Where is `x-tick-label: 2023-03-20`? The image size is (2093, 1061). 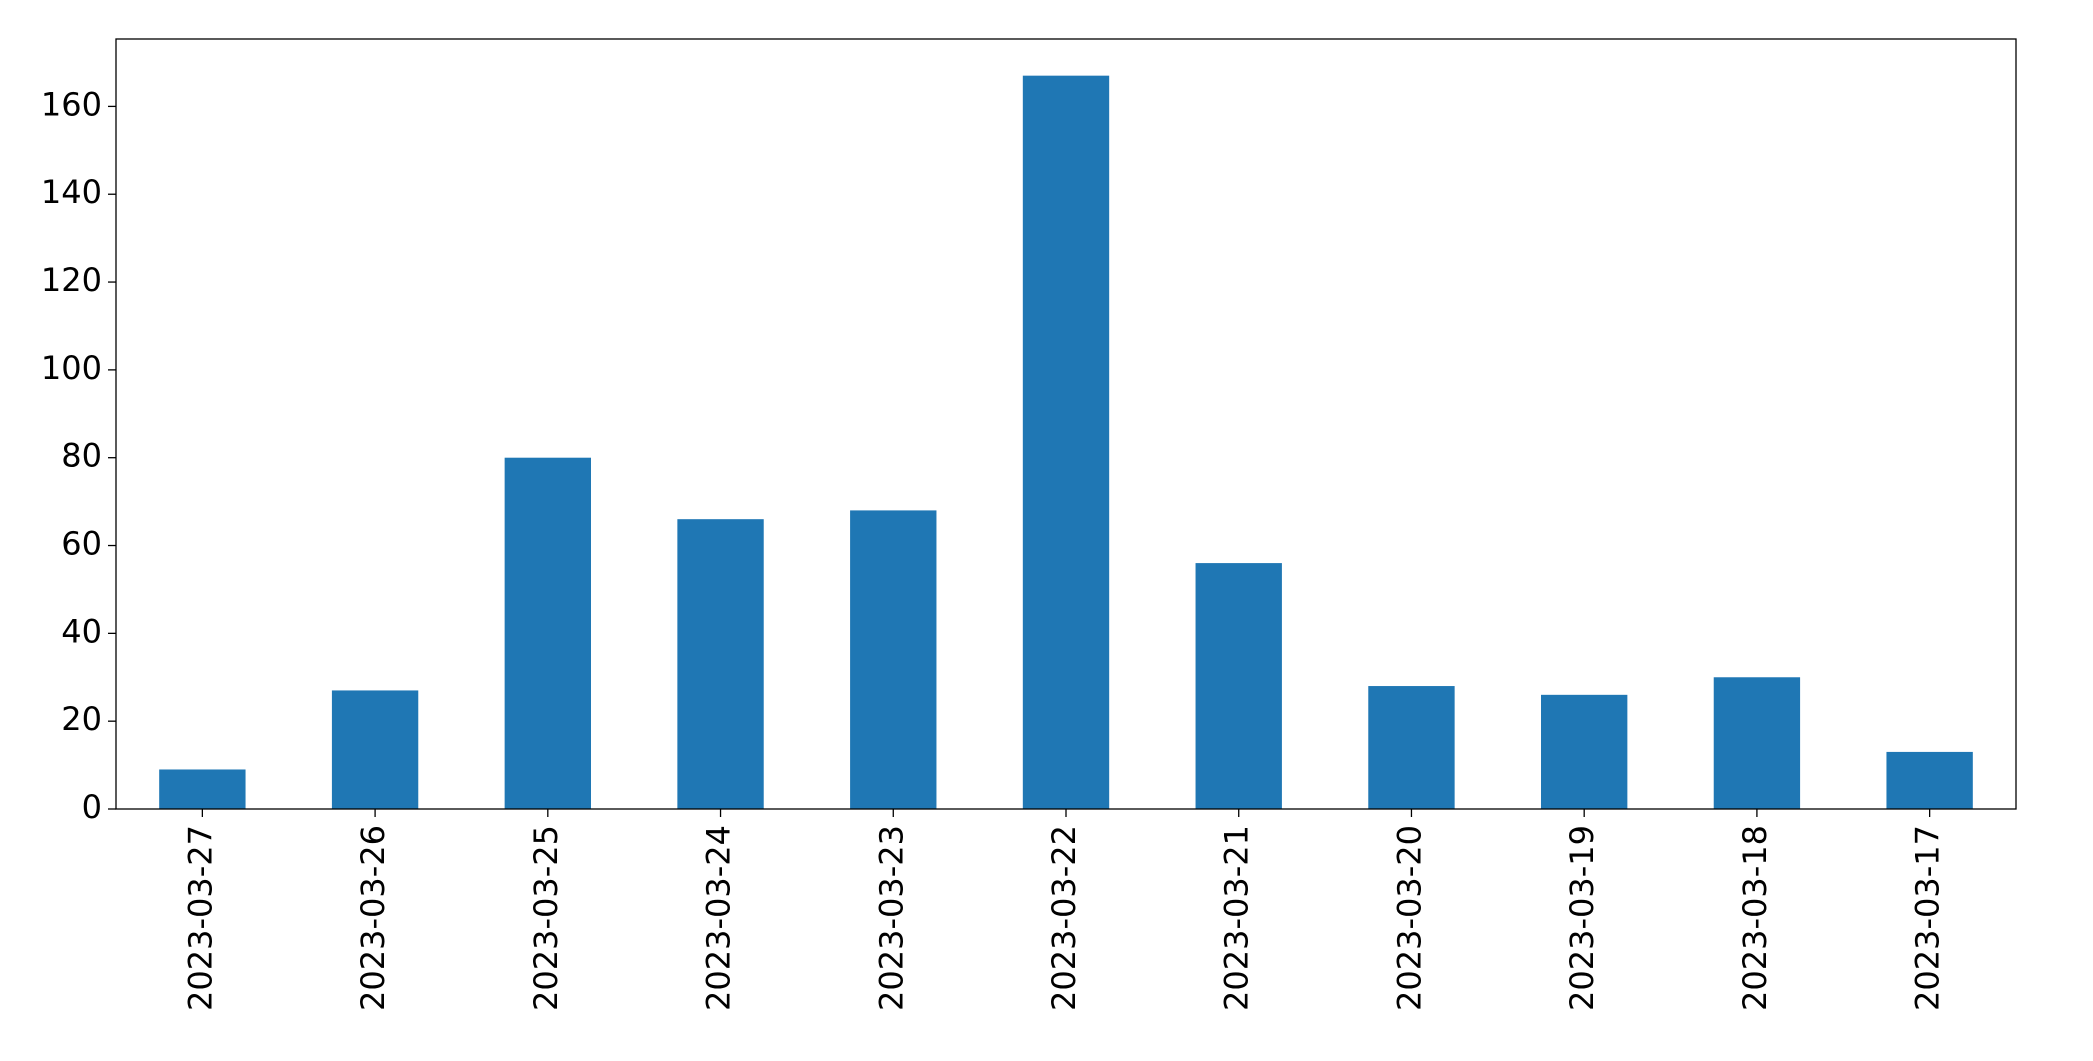
x-tick-label: 2023-03-20 is located at coordinates (1409, 918).